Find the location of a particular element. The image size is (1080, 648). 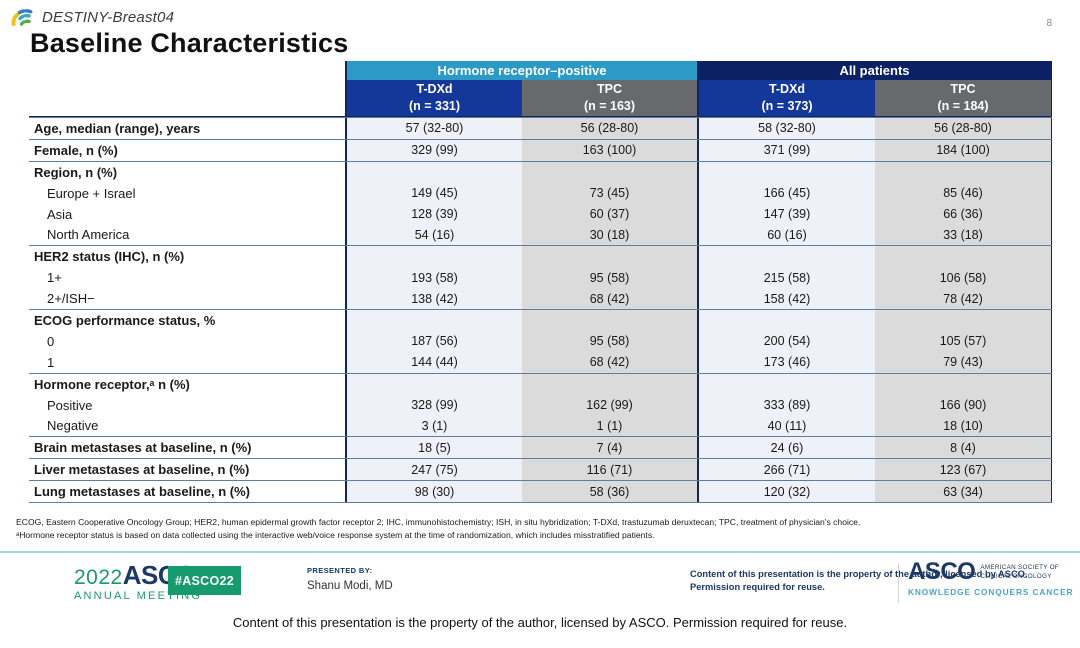

cell-value: 105 (57) is located at coordinates (963, 341).